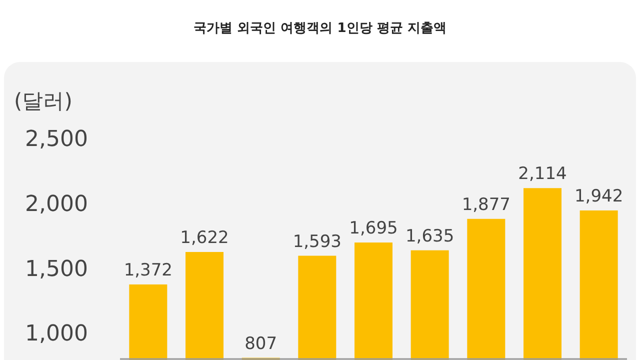  Describe the element at coordinates (43, 101) in the screenshot. I see `y-axis-title: (달러)` at that location.